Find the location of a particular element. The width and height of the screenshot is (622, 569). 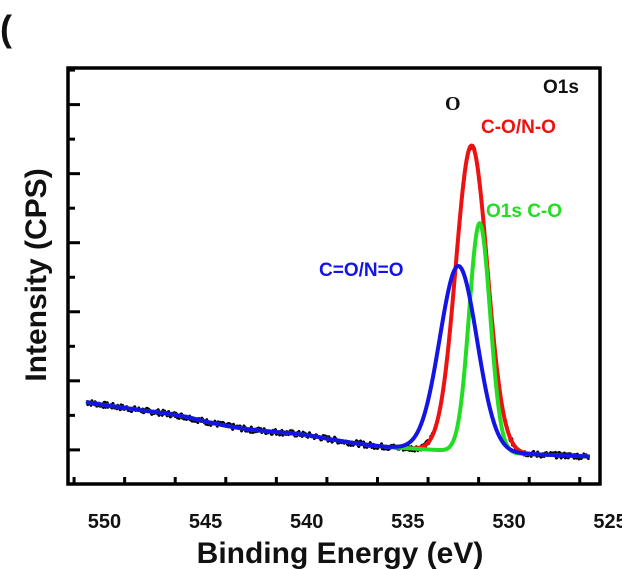

spectrum-label: O1s is located at coordinates (561, 87).